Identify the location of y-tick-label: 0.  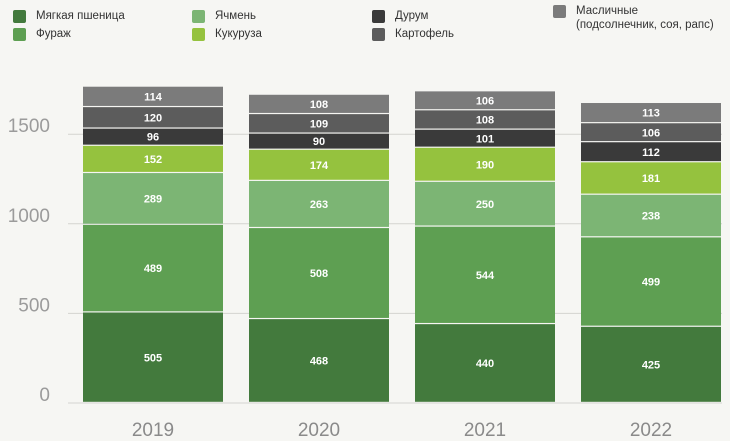
(44, 395).